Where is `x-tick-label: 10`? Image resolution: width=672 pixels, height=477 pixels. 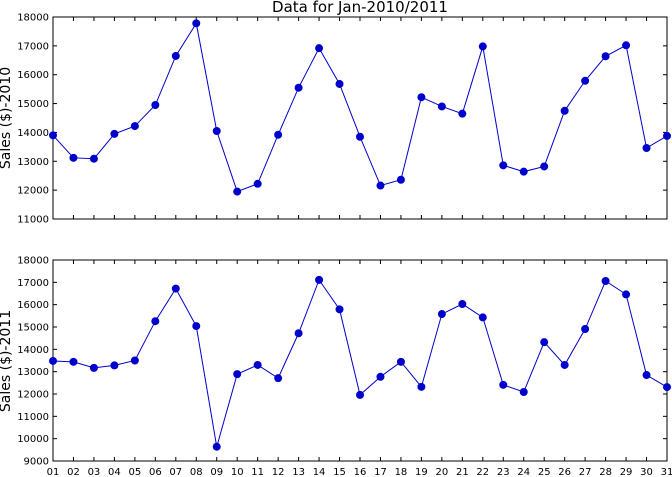 x-tick-label: 10 is located at coordinates (237, 472).